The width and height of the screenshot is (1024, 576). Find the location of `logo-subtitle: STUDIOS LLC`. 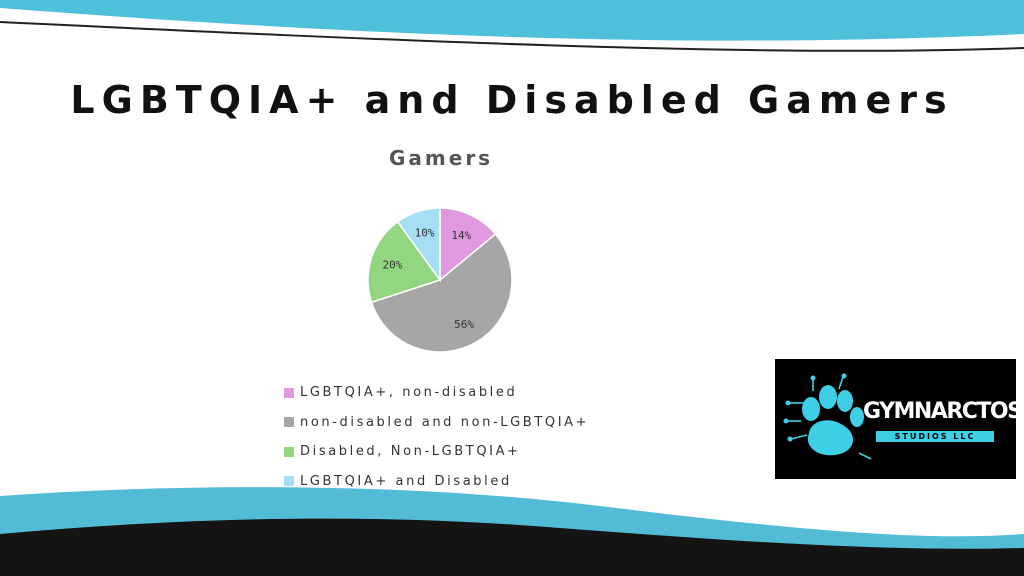

logo-subtitle: STUDIOS LLC is located at coordinates (935, 436).